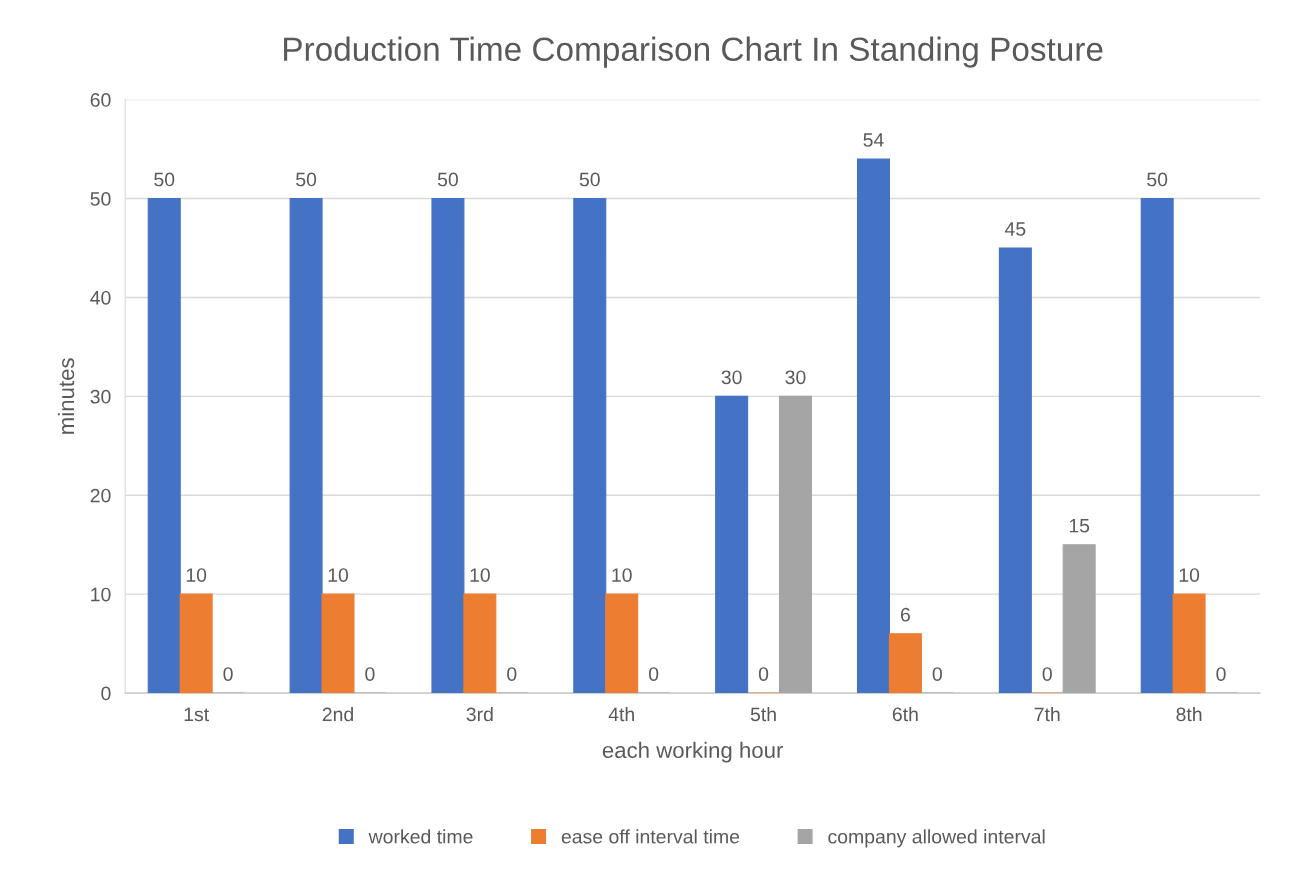  Describe the element at coordinates (905, 614) in the screenshot. I see `data-label: 6` at that location.